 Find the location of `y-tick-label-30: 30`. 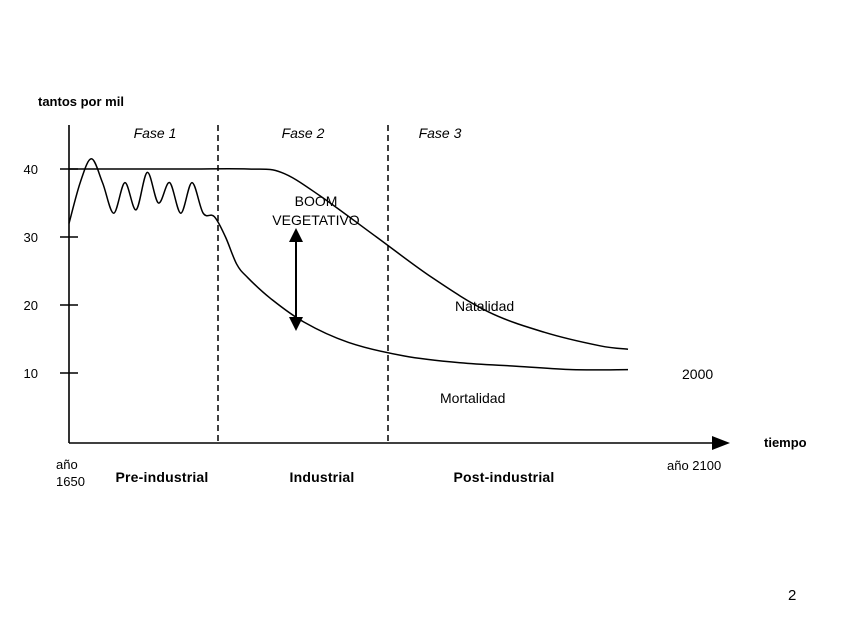

y-tick-label-30: 30 is located at coordinates (31, 237).